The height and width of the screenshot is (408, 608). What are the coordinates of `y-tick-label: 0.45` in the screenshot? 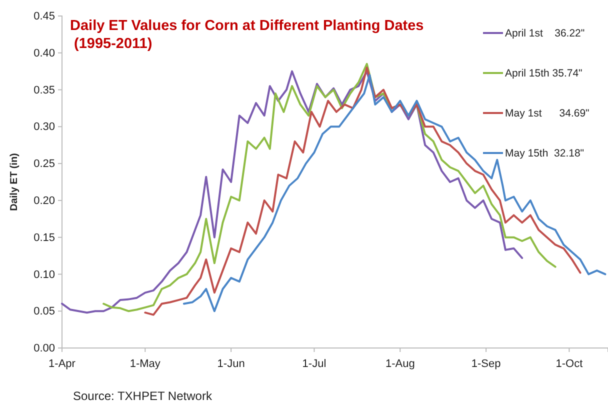 It's located at (44, 16).